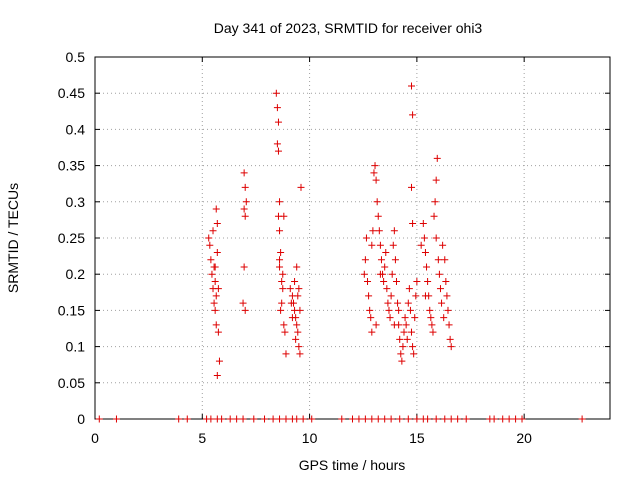 This screenshot has height=480, width=640. What do you see at coordinates (13, 238) in the screenshot?
I see `y-axis-title: SRMTID / TECUs` at bounding box center [13, 238].